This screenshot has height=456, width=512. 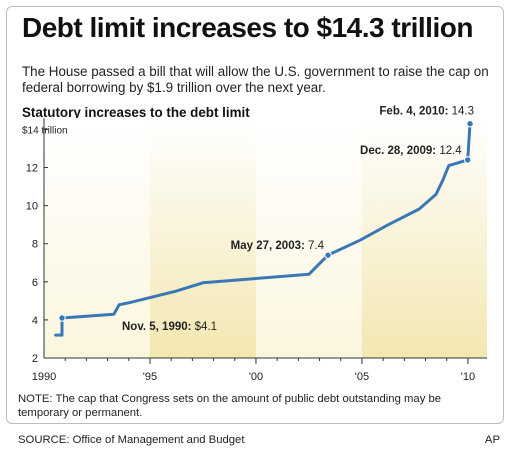 I want to click on y-axis-ticks: 2 4 6 8 10 12 $14 trillion, so click(x=45, y=245).